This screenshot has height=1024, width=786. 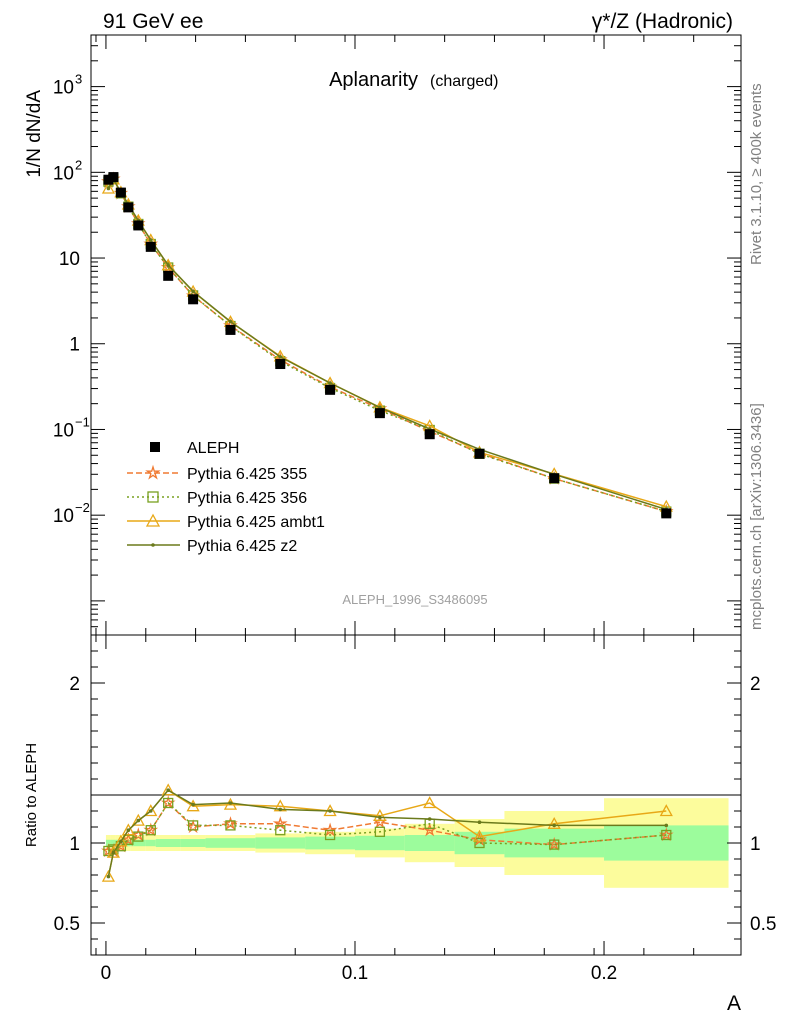 I want to click on ratio-tick-label-left: 0.5, so click(x=67, y=924).